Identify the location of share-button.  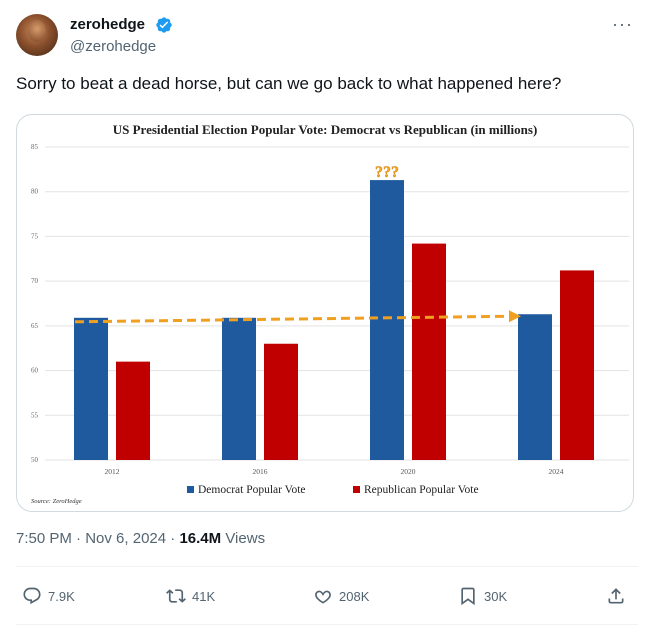
(616, 596).